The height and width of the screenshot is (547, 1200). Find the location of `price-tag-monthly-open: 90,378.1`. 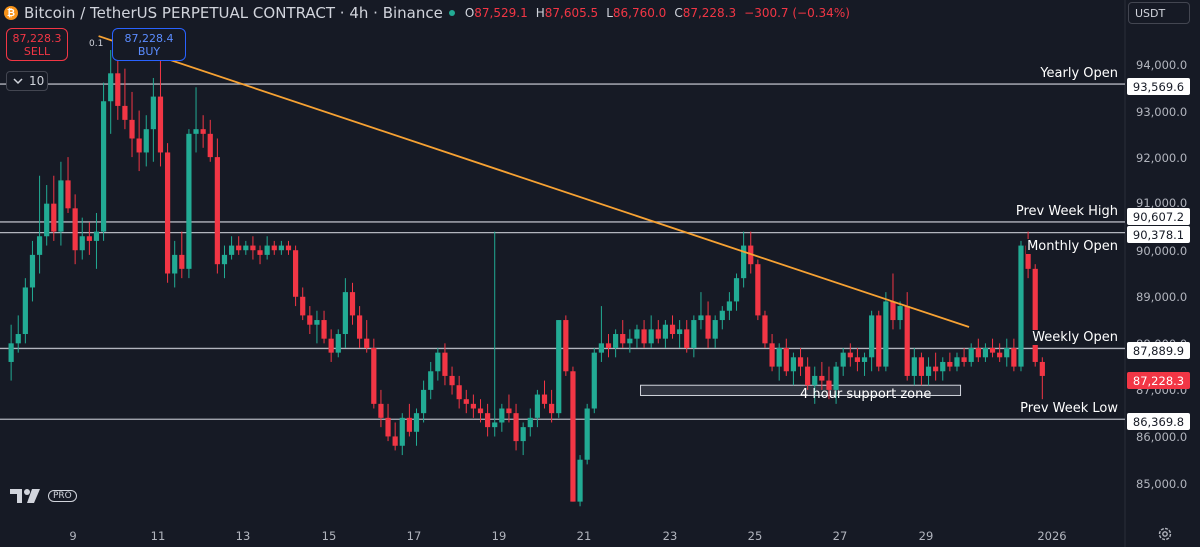

price-tag-monthly-open: 90,378.1 is located at coordinates (1158, 234).